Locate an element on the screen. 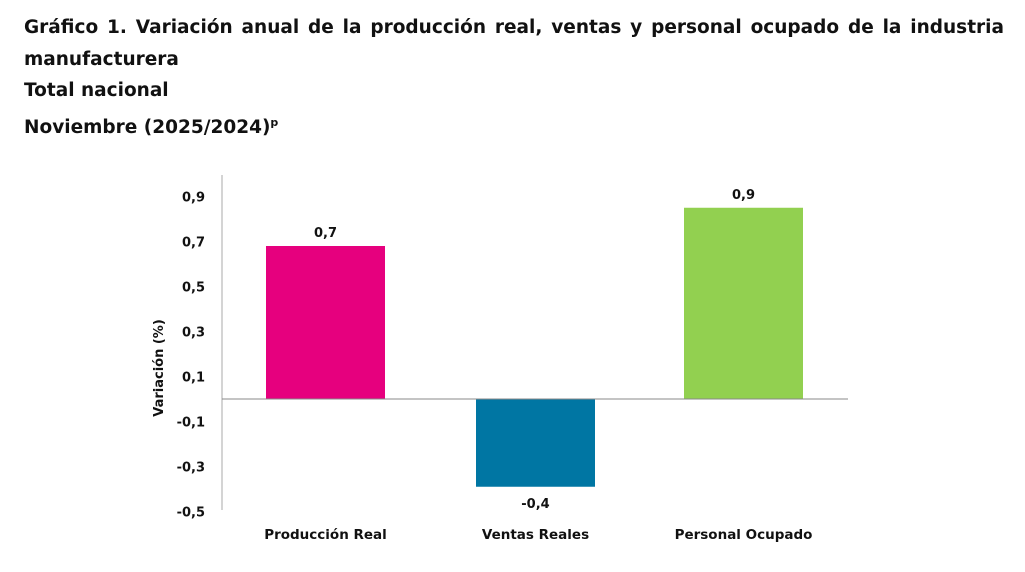 This screenshot has width=1025, height=572. data-label: 0,7 is located at coordinates (325, 233).